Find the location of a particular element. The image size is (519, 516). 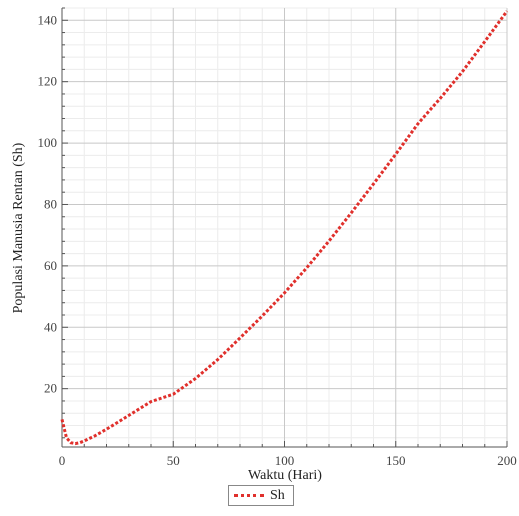

y-tick-label: 60 is located at coordinates (50, 265).